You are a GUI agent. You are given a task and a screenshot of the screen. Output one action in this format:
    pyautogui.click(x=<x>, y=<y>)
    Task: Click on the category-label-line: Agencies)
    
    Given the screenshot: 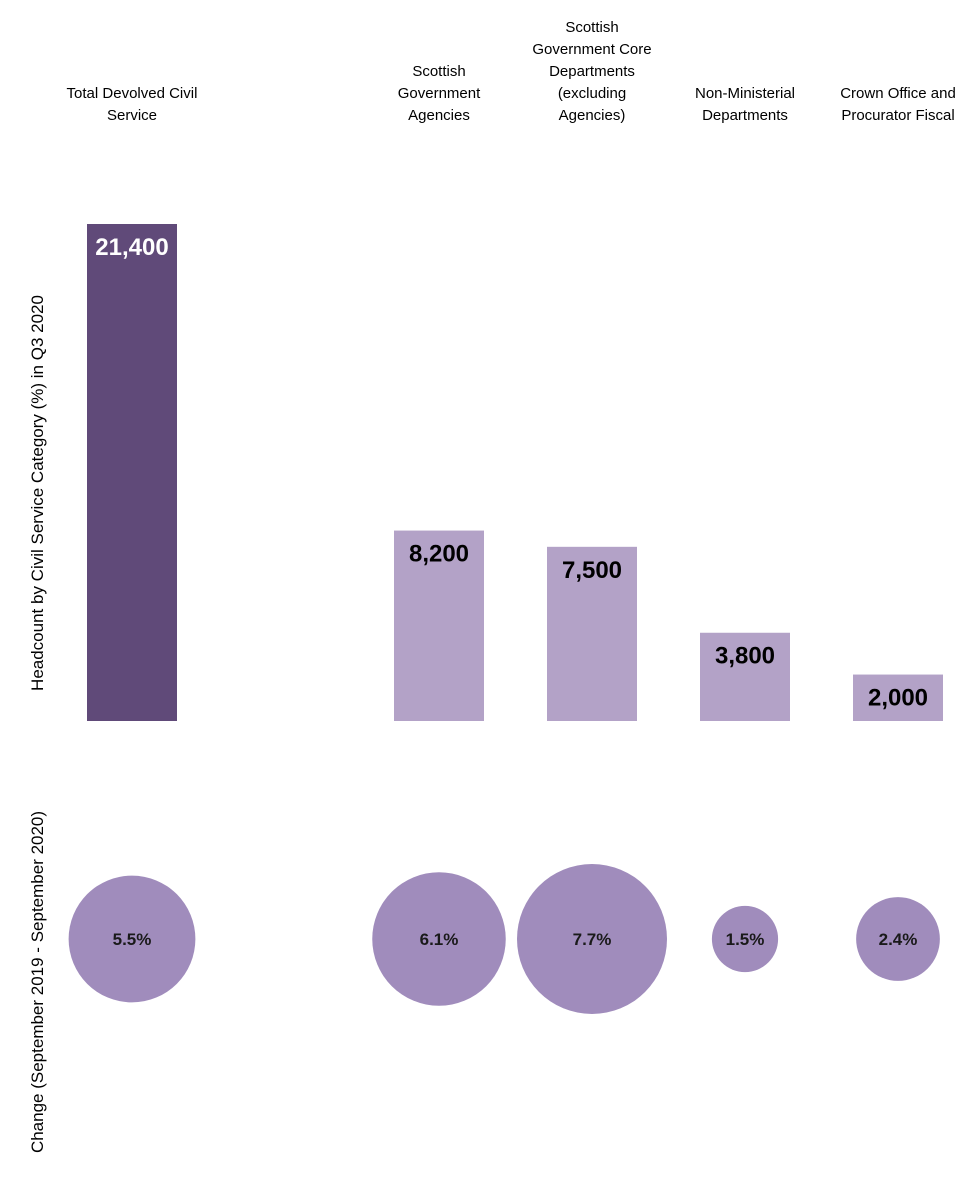 What is the action you would take?
    pyautogui.click(x=592, y=115)
    